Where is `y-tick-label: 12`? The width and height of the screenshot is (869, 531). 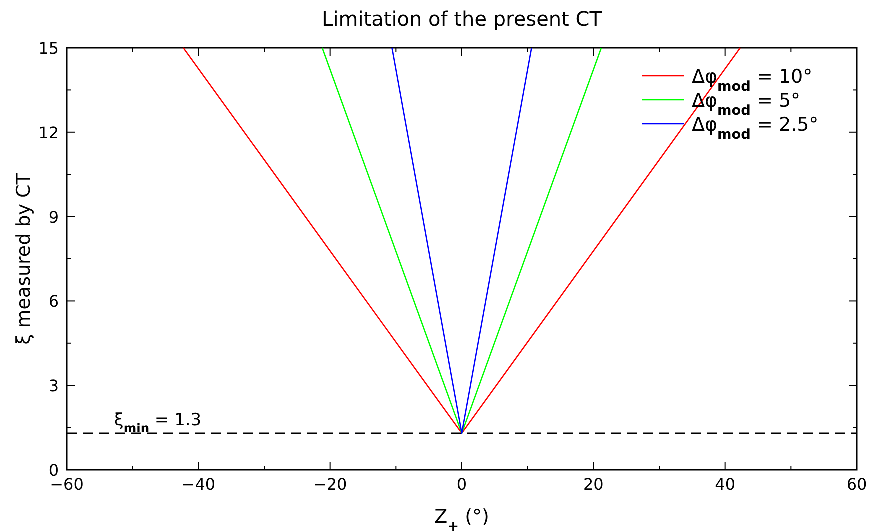 y-tick-label: 12 is located at coordinates (48, 132).